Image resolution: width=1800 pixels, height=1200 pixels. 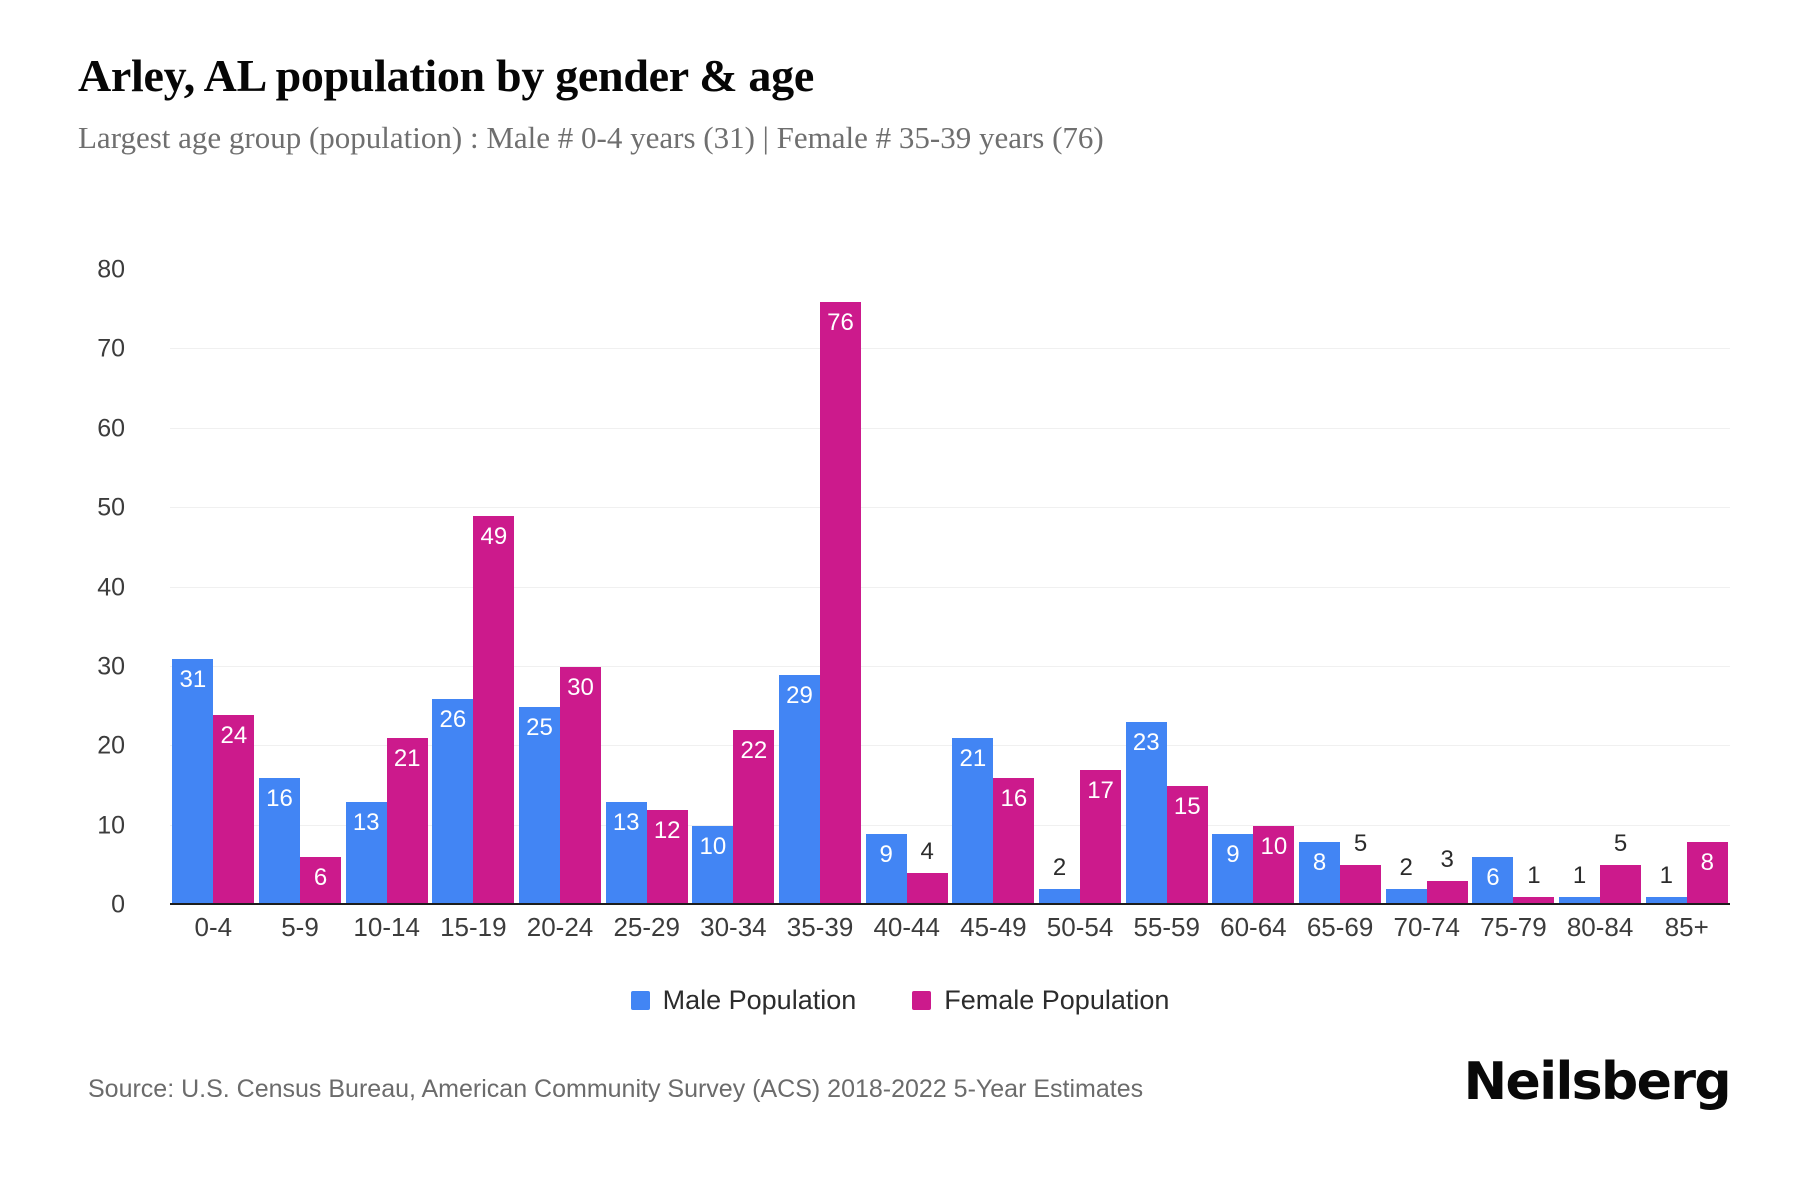 What do you see at coordinates (799, 695) in the screenshot?
I see `bar-value-label: 29` at bounding box center [799, 695].